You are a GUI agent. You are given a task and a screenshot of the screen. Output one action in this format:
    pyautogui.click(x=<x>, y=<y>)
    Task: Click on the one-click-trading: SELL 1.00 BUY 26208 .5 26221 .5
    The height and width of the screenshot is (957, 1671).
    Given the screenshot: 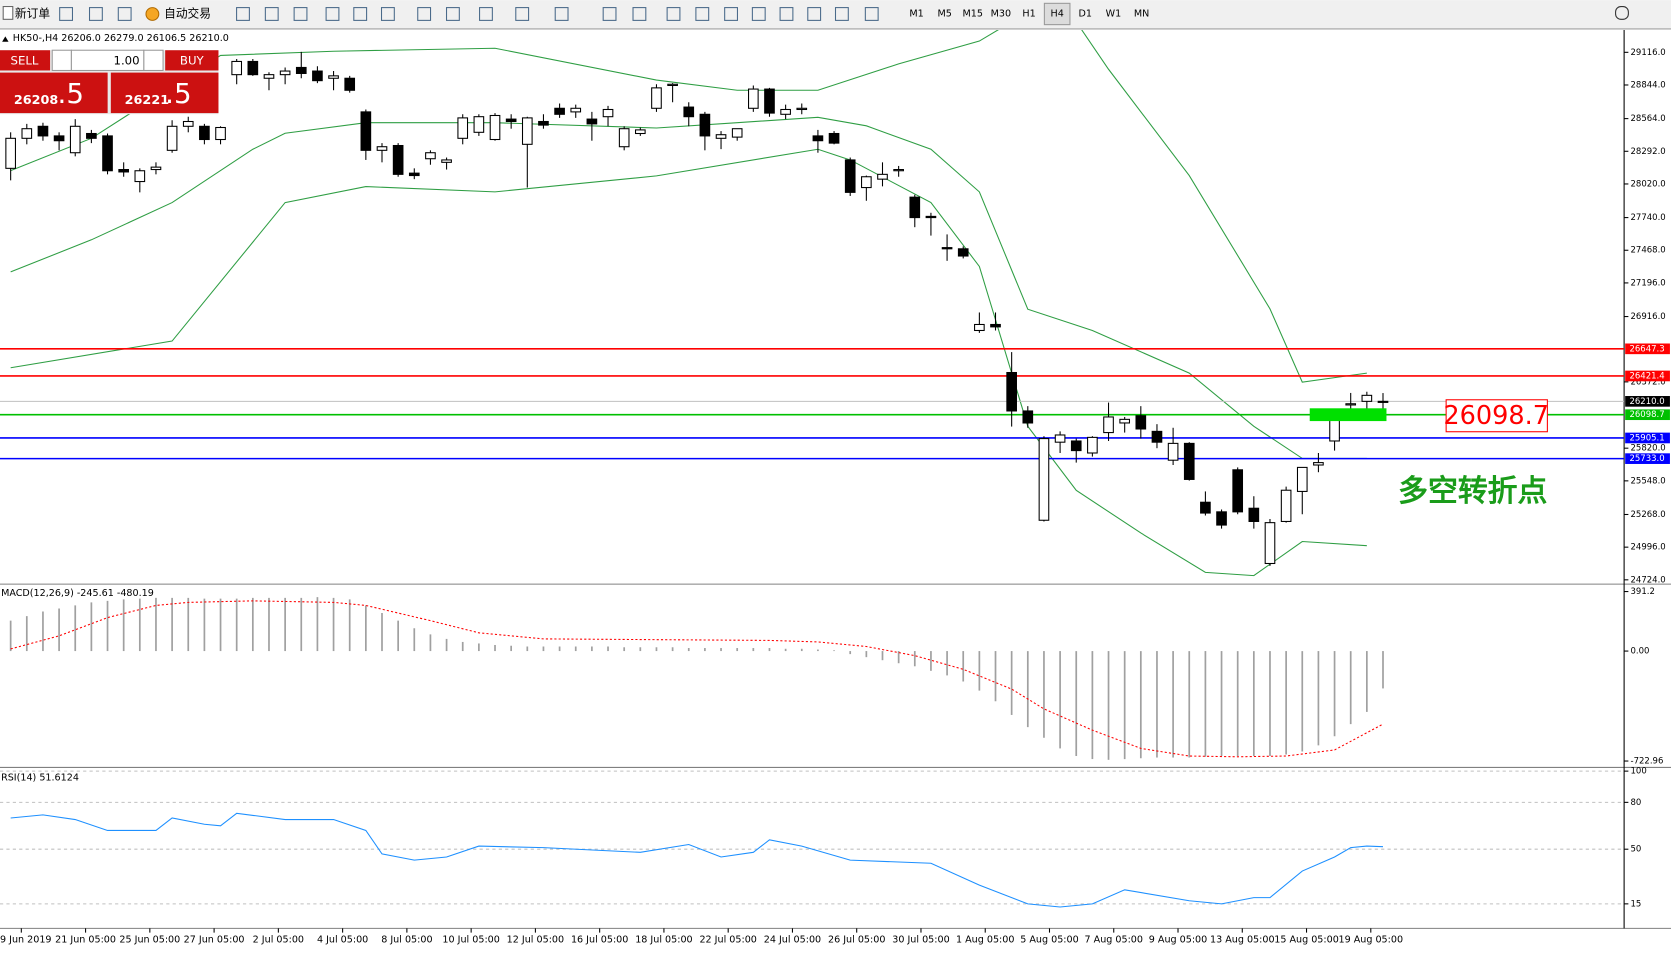 What is the action you would take?
    pyautogui.click(x=109, y=82)
    